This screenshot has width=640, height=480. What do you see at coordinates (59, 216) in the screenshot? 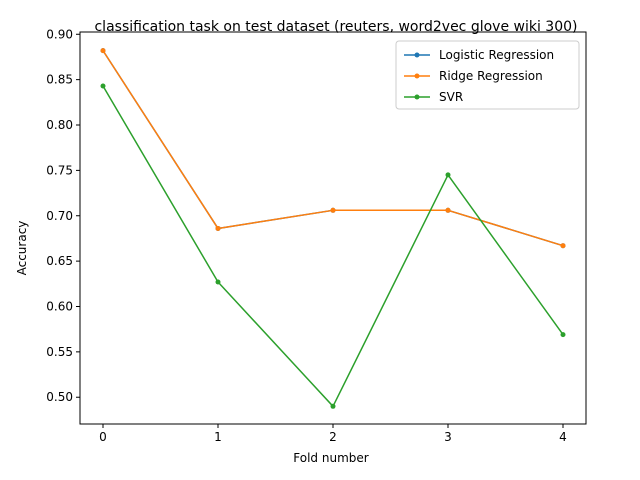
I see `y-tick-label: 0.70` at bounding box center [59, 216].